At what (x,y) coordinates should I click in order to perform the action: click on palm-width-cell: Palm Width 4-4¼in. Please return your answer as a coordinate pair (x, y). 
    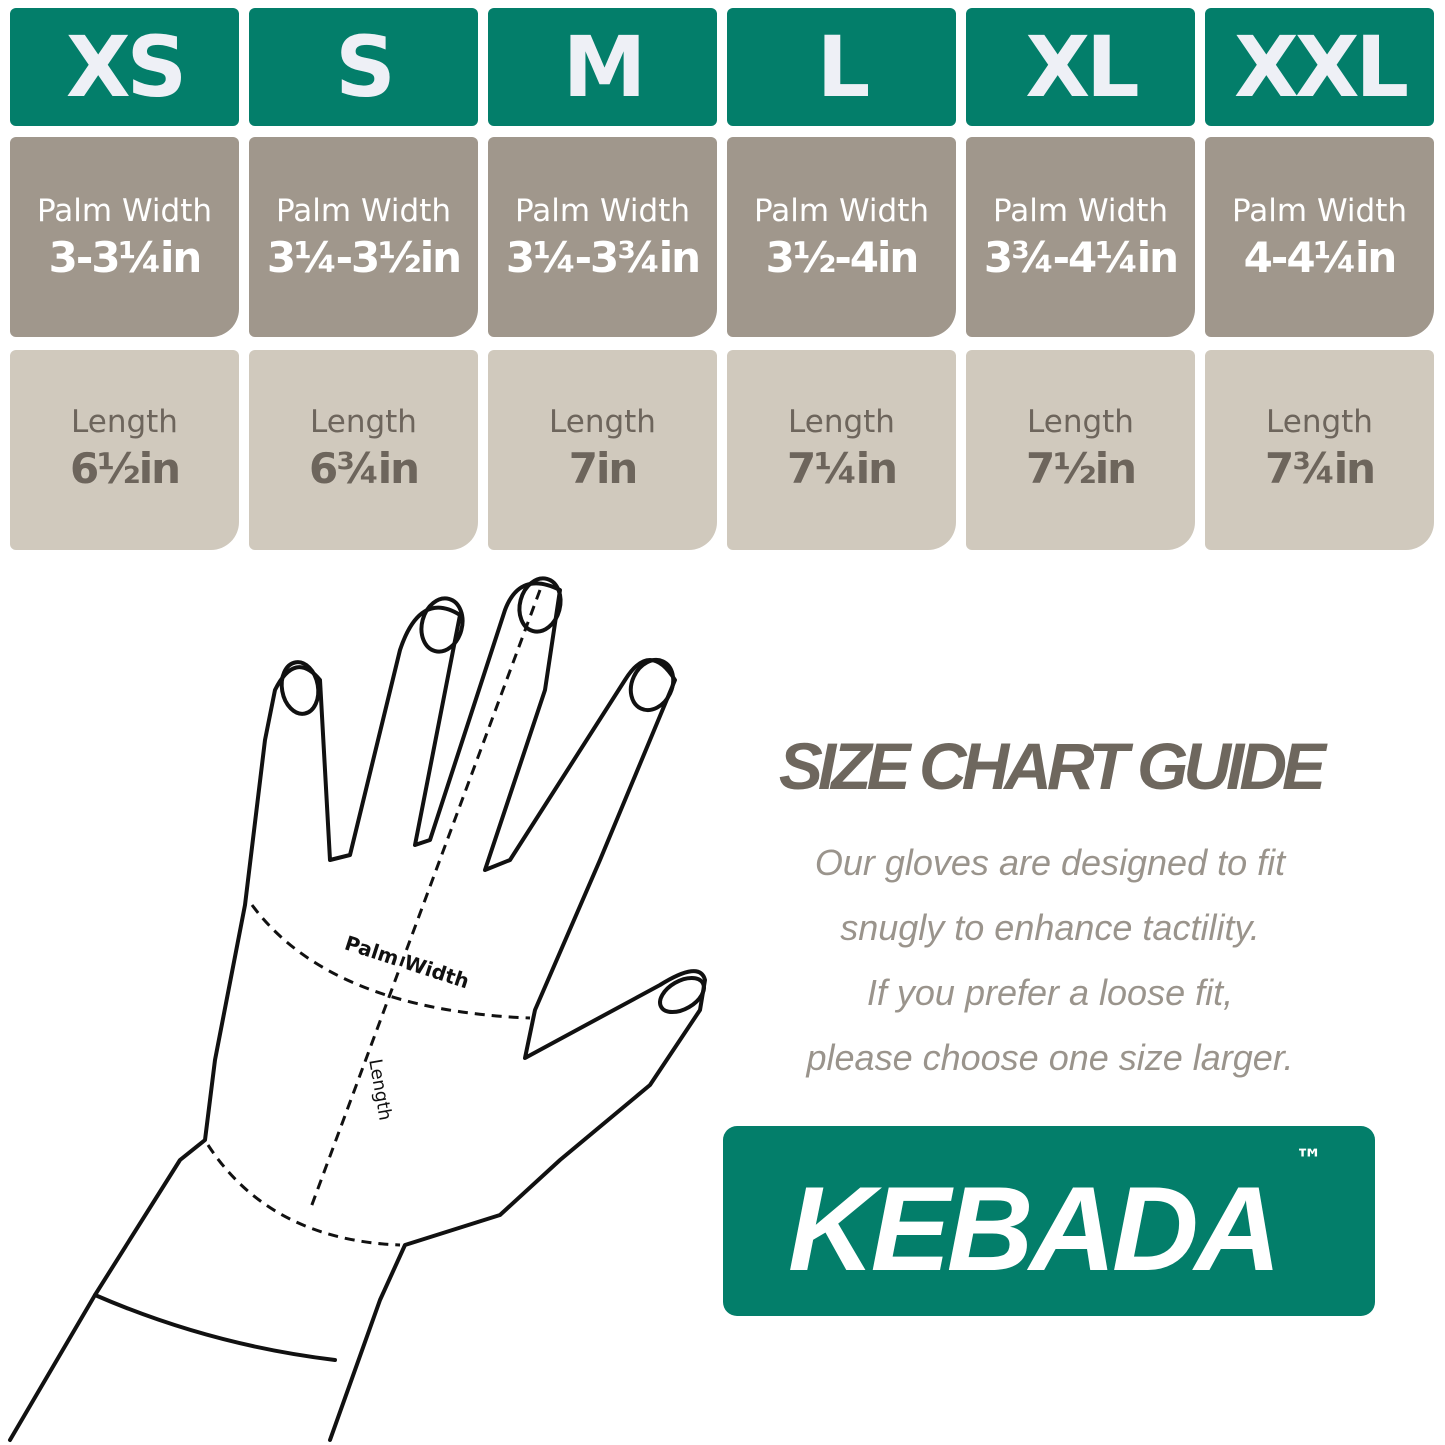
    Looking at the image, I should click on (1319, 237).